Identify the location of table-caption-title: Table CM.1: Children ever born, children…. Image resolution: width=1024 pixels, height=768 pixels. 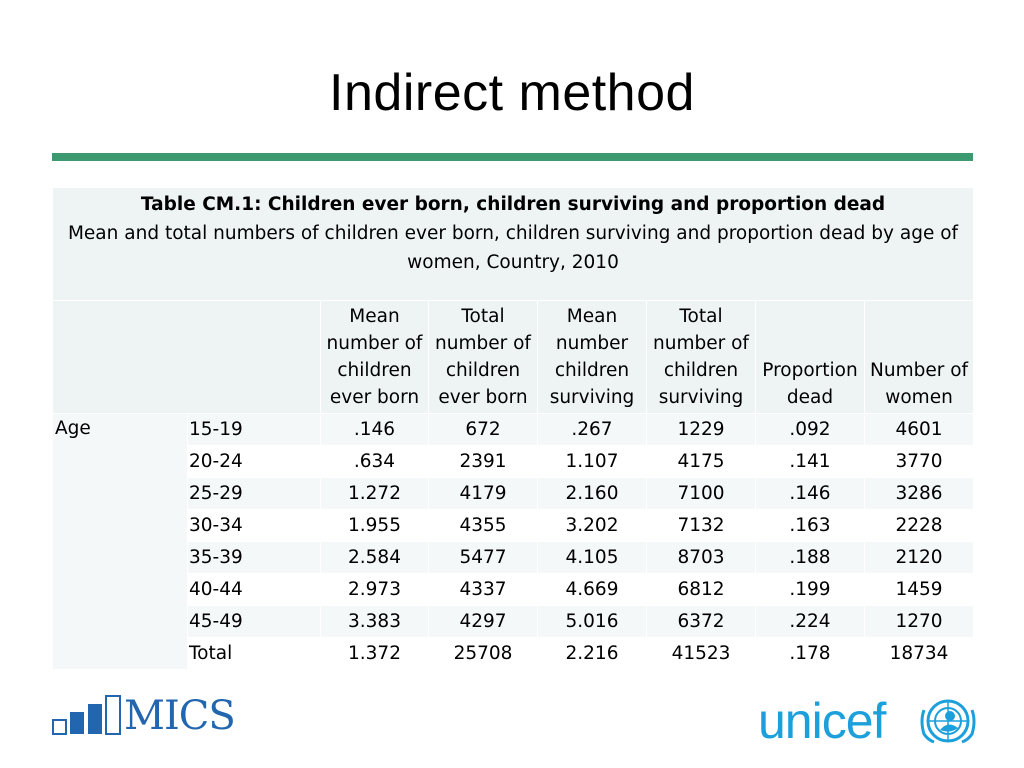
(513, 204).